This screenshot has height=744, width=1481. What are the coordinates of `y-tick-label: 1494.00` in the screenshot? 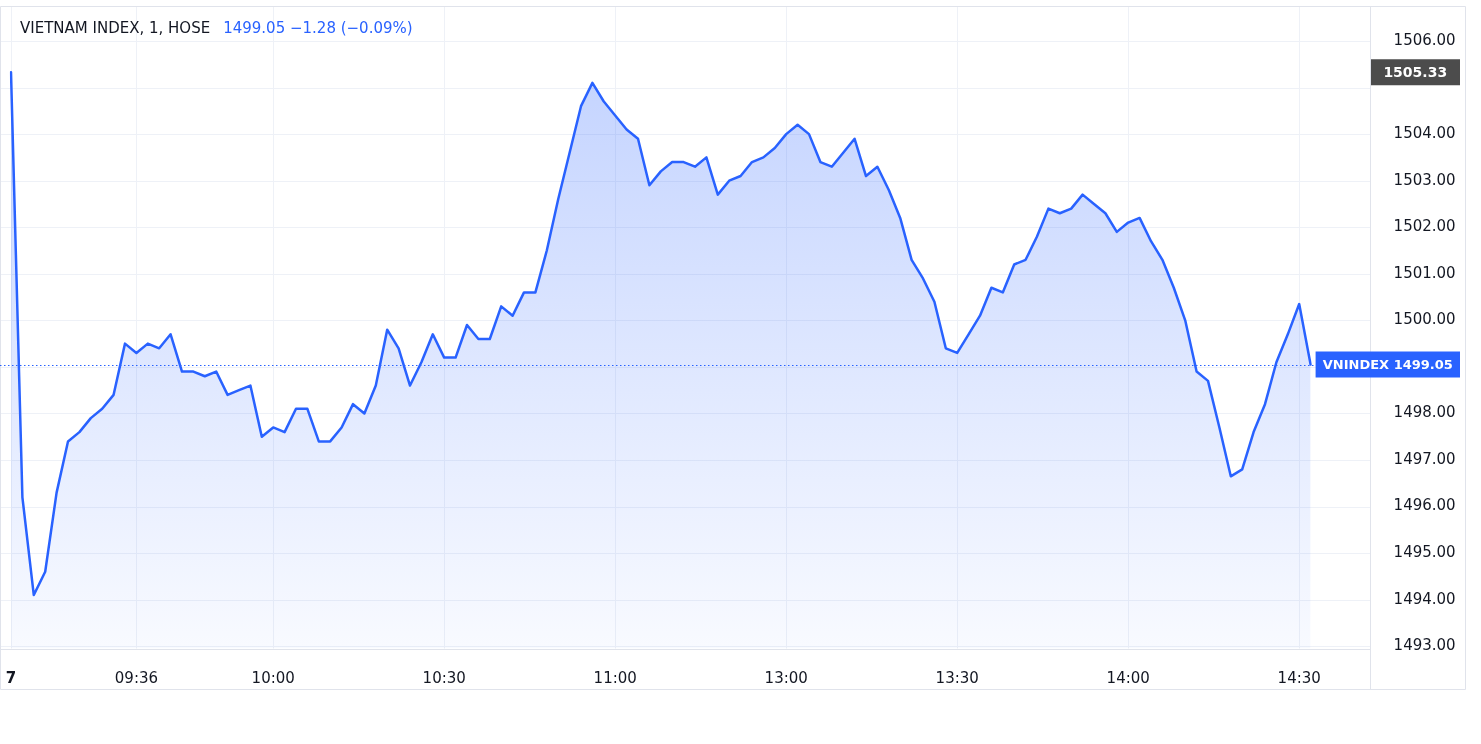 It's located at (1424, 598).